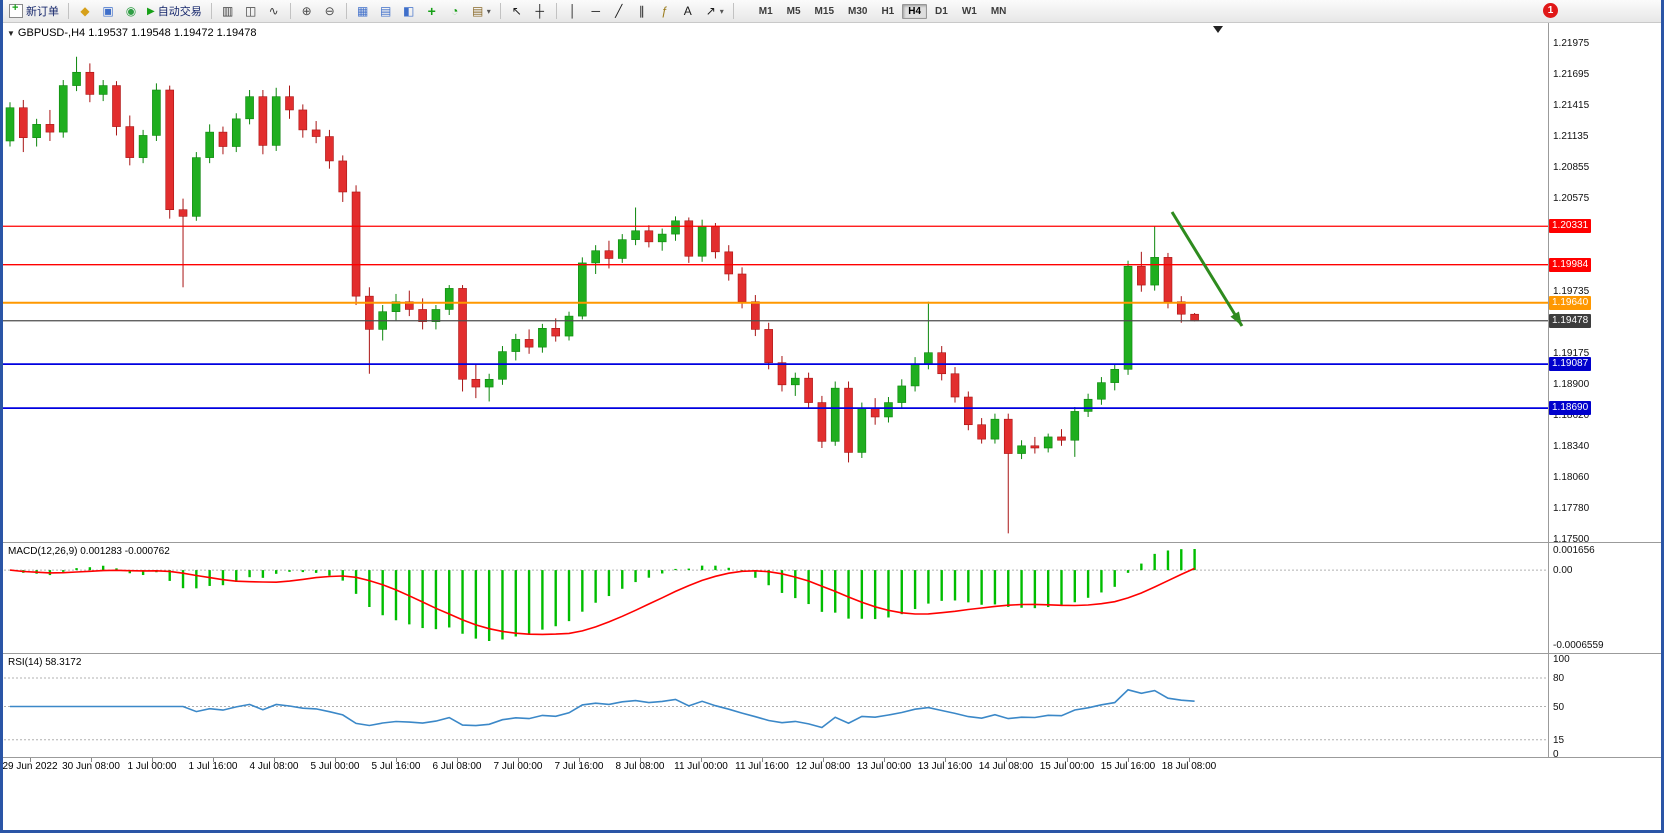  Describe the element at coordinates (386, 11) in the screenshot. I see `cascade-windows-button: ▤` at that location.